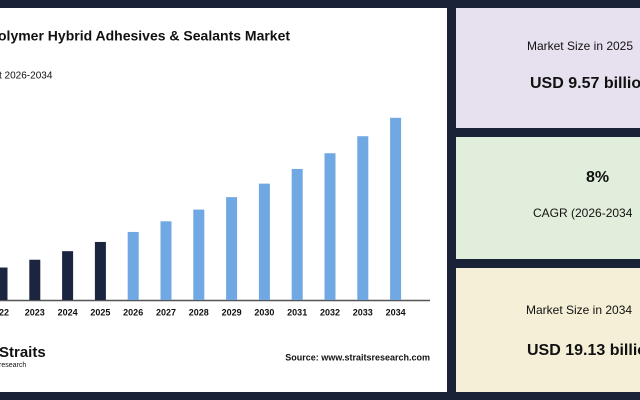 Image resolution: width=640 pixels, height=400 pixels. I want to click on x-tick-label: 2031, so click(297, 312).